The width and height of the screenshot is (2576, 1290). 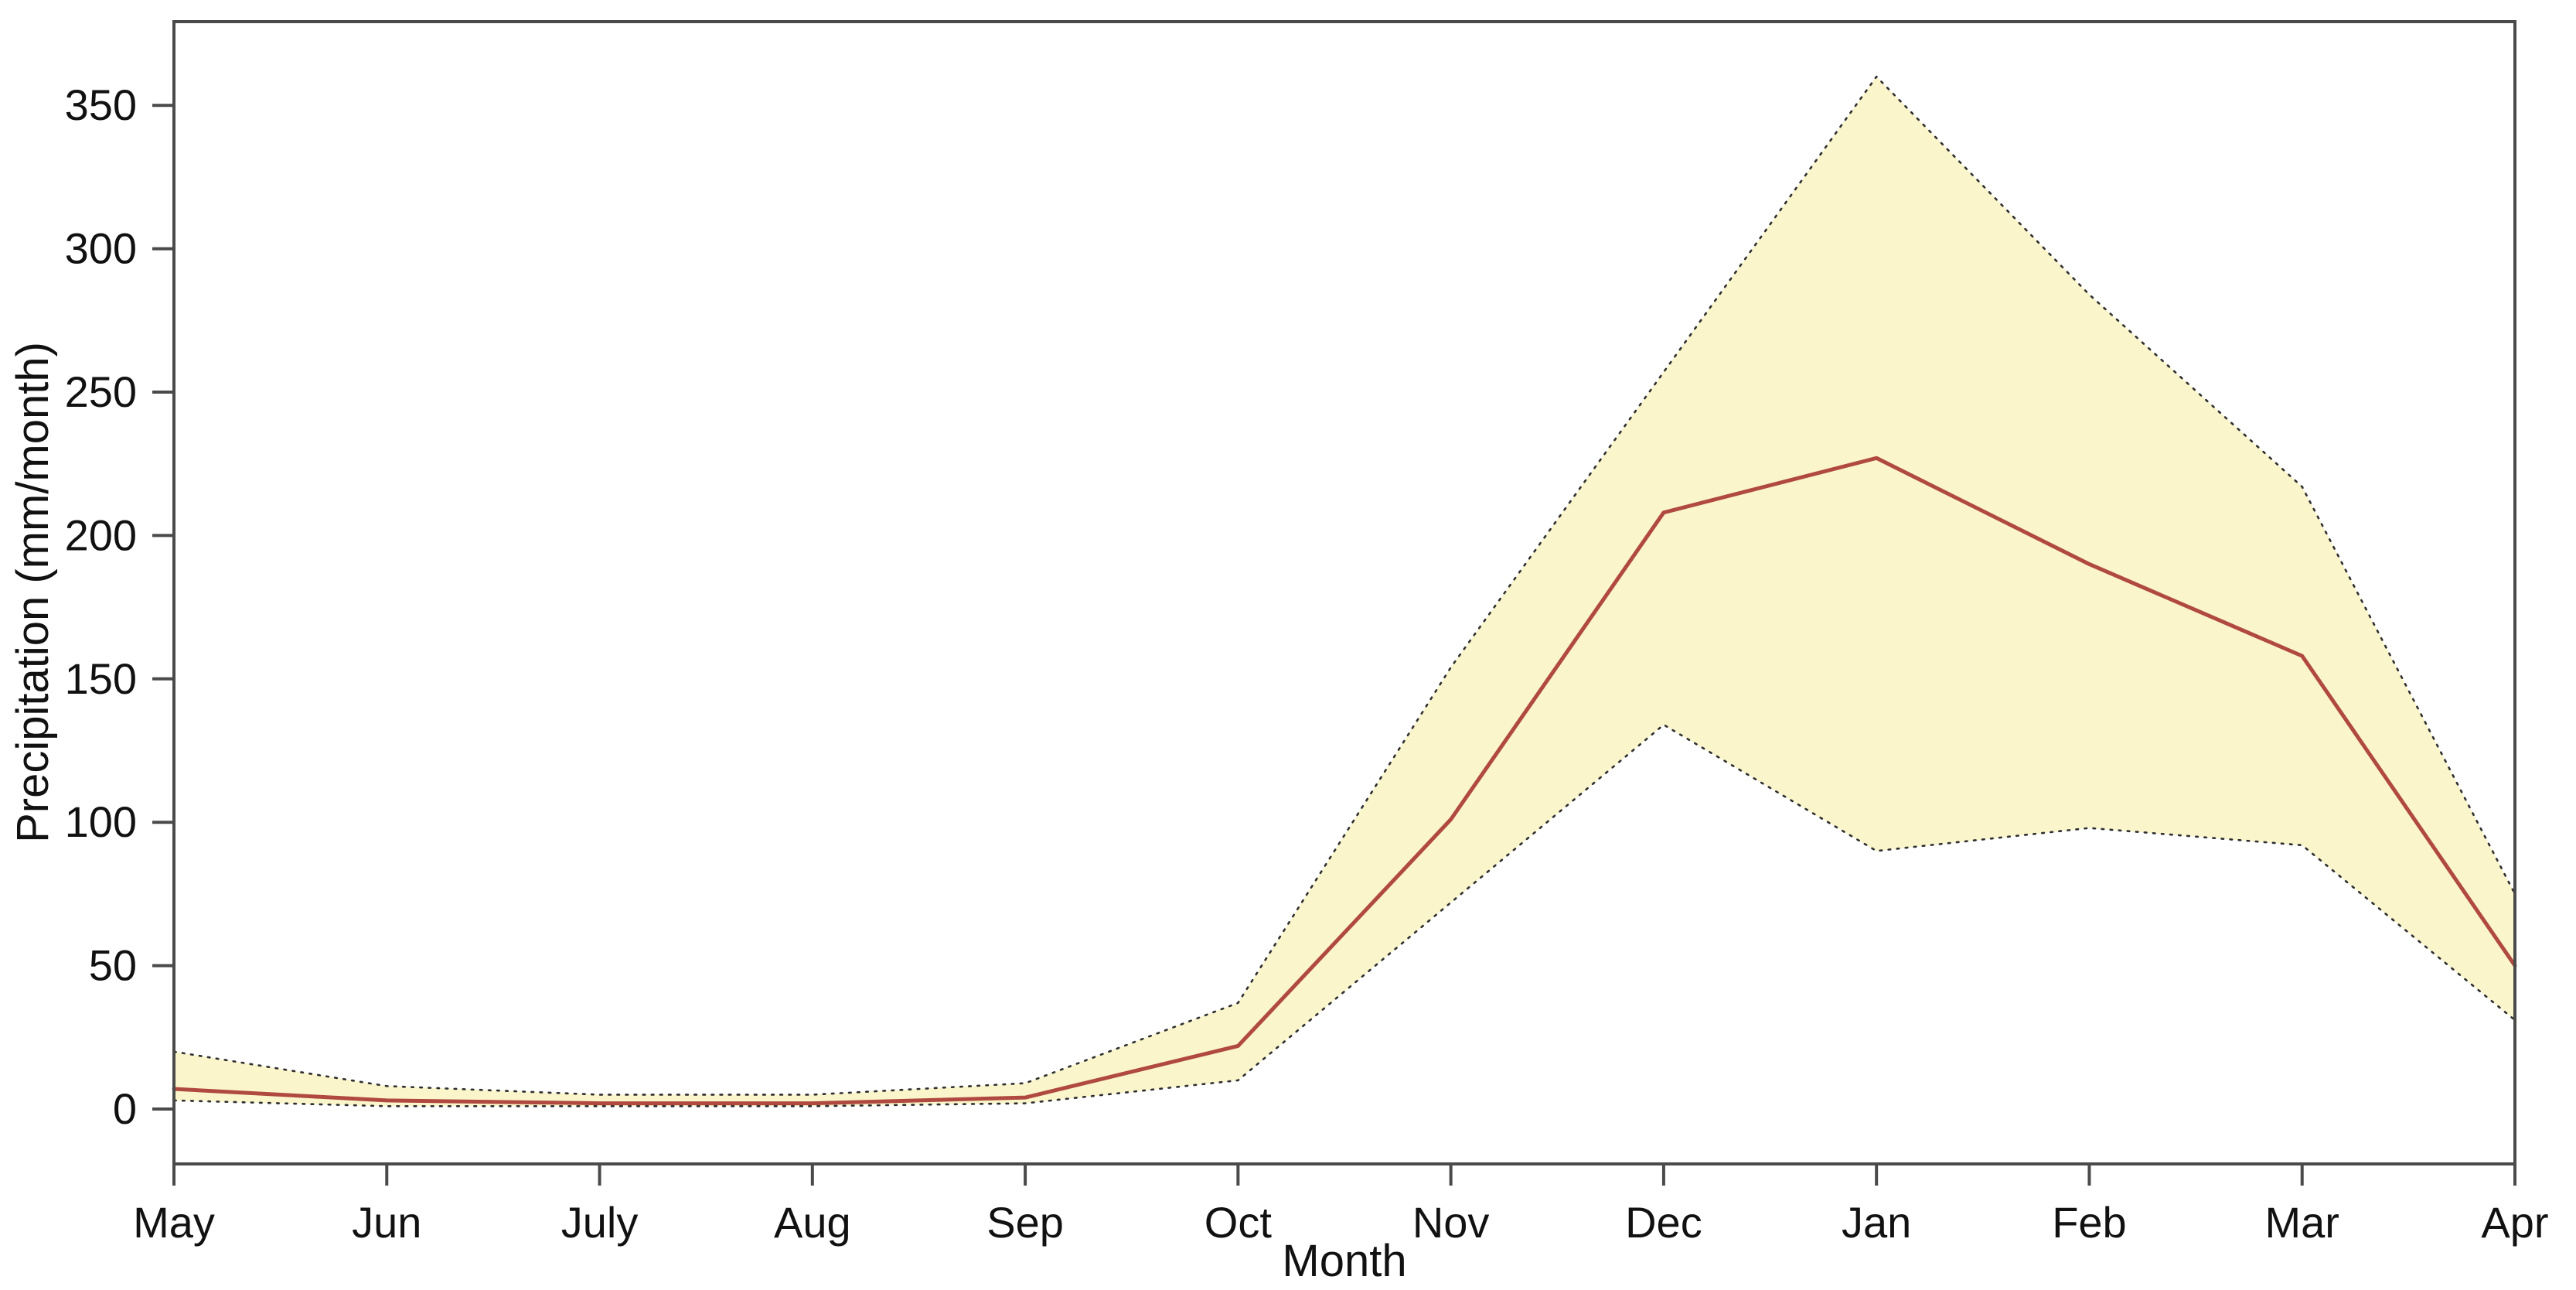 What do you see at coordinates (600, 1222) in the screenshot?
I see `x-tick-label: July` at bounding box center [600, 1222].